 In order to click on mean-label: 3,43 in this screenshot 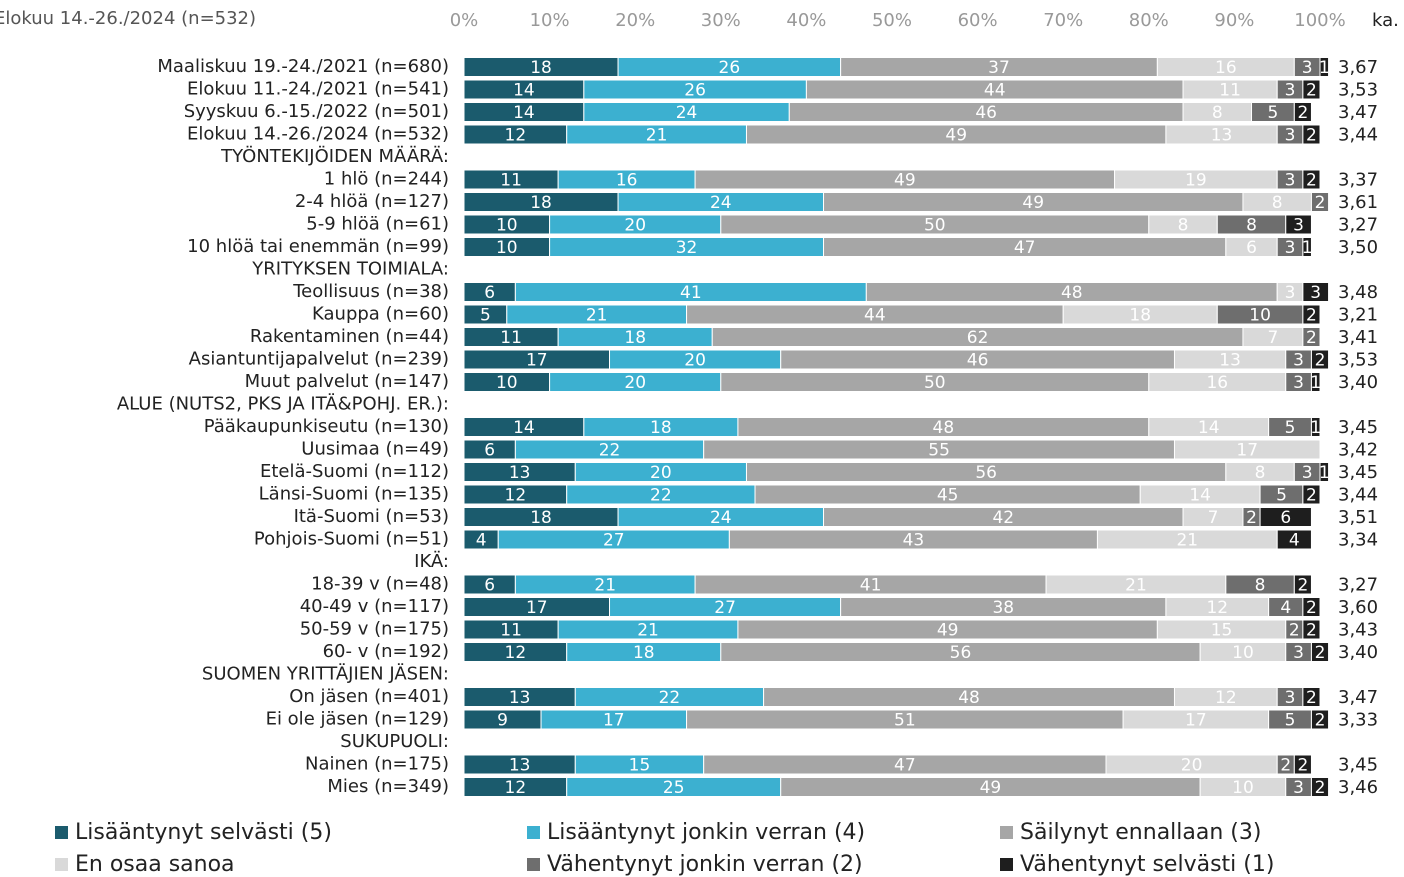, I will do `click(1358, 630)`.